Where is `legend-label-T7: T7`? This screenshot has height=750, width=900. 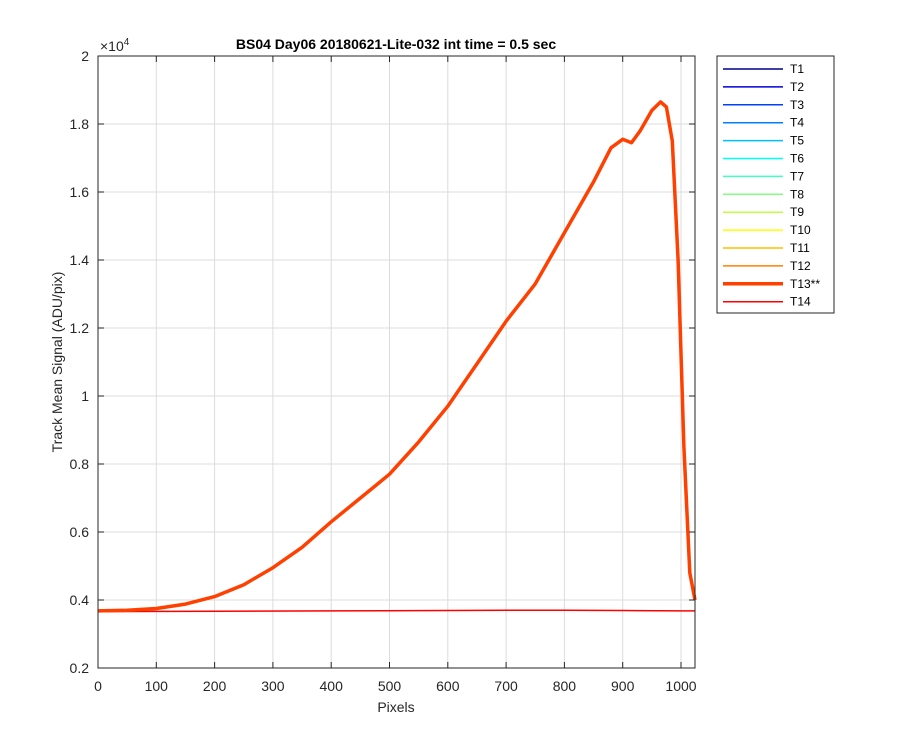 legend-label-T7: T7 is located at coordinates (797, 176).